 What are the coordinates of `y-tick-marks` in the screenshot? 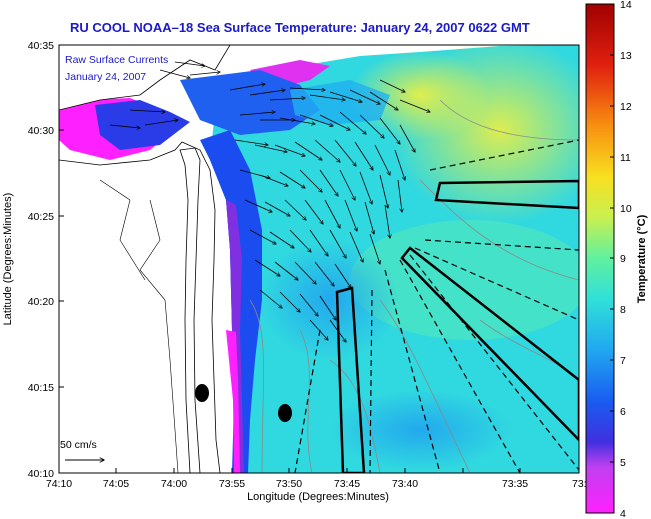 It's located at (61, 259).